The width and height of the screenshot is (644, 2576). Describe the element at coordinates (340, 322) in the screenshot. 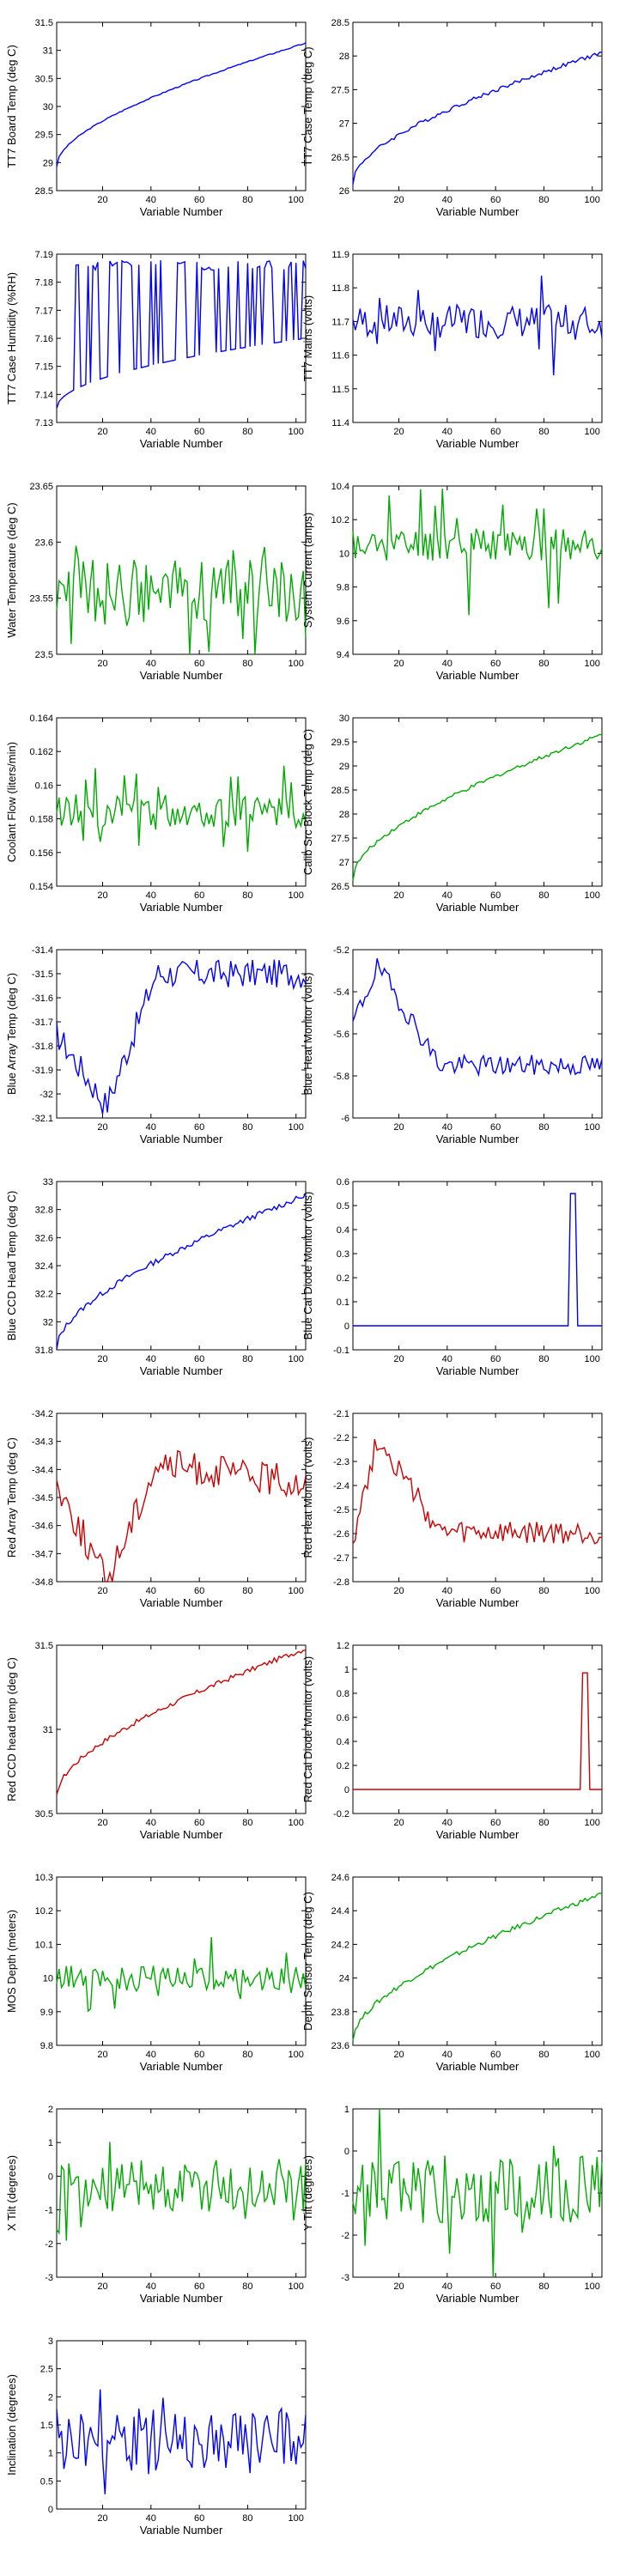

I see `y-tick-label: 11.7` at that location.